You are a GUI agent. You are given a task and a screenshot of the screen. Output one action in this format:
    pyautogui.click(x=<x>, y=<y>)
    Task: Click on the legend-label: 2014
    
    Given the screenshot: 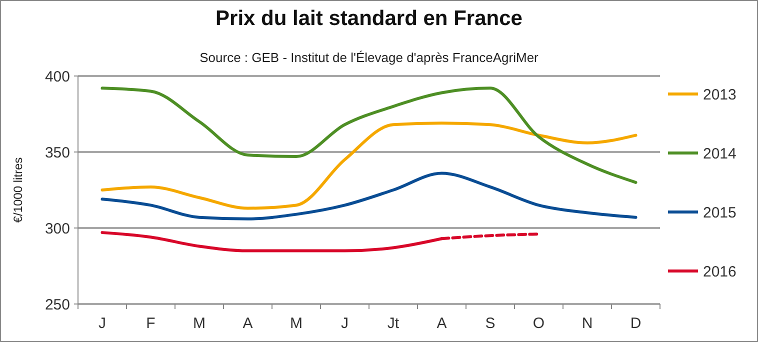 What is the action you would take?
    pyautogui.click(x=719, y=153)
    